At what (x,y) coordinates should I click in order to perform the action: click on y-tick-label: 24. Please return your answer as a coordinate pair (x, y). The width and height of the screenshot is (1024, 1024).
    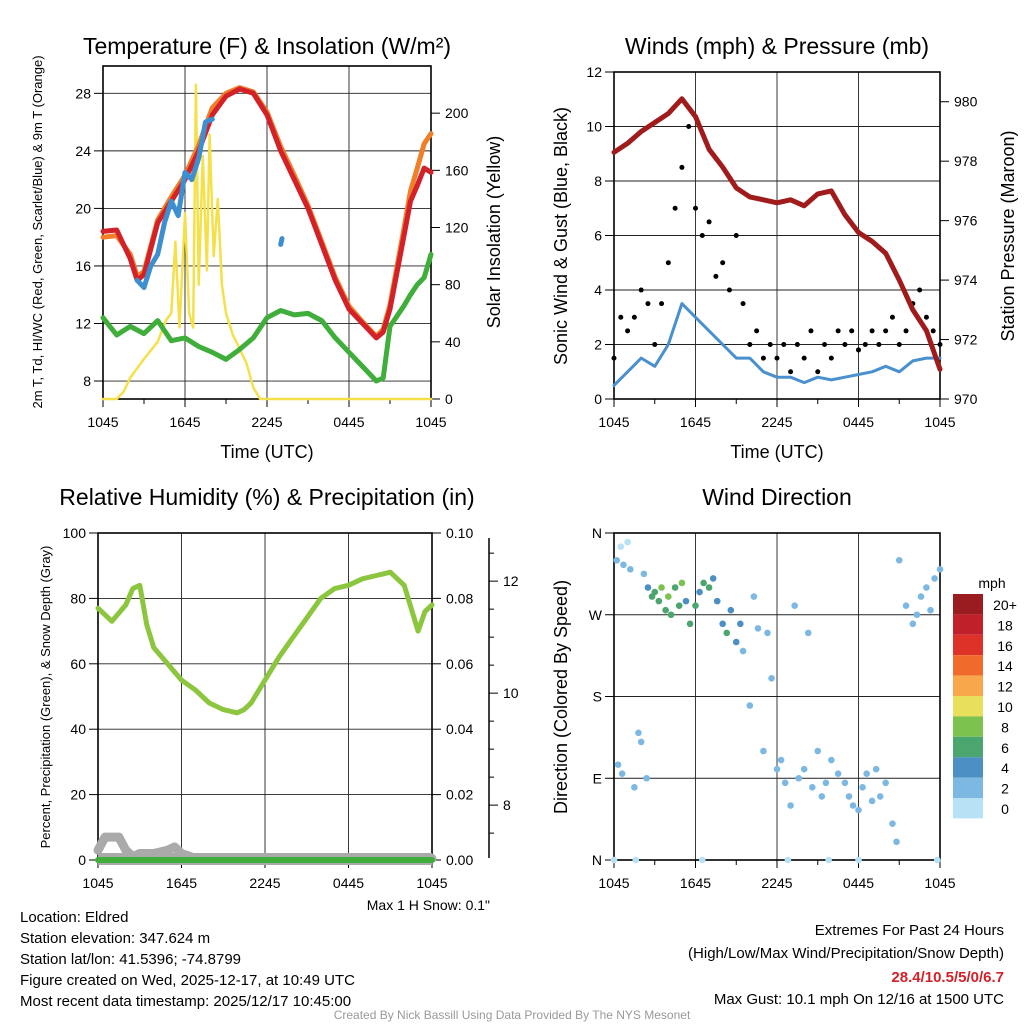
    Looking at the image, I should click on (83, 151).